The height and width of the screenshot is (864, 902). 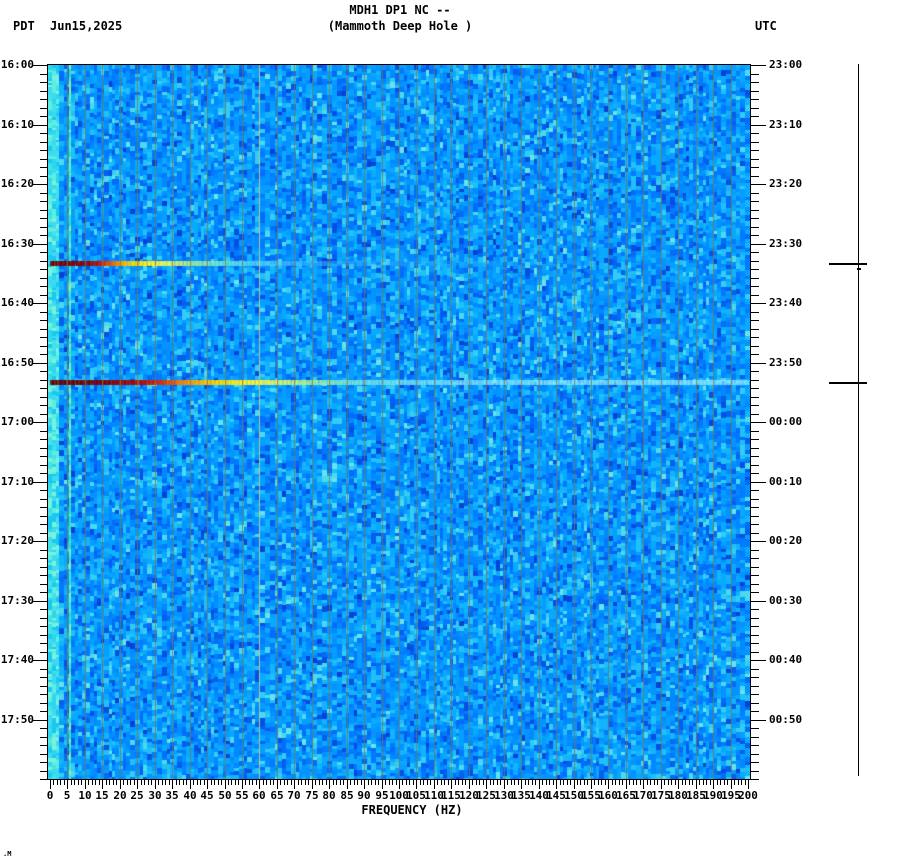 I want to click on x-tick-label: 10, so click(x=85, y=795).